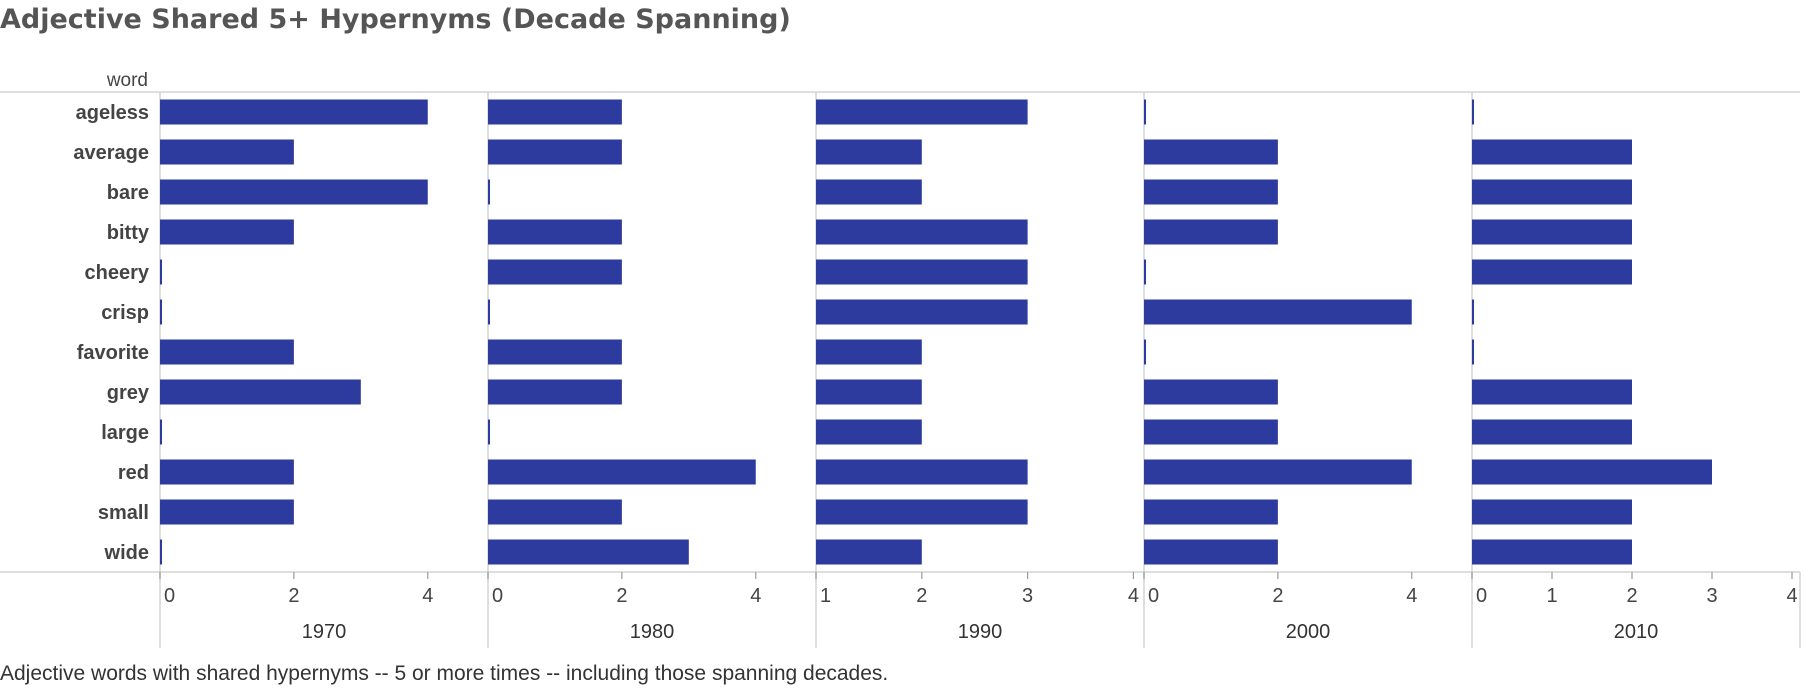  Describe the element at coordinates (125, 313) in the screenshot. I see `row-label-crisp: crisp` at that location.